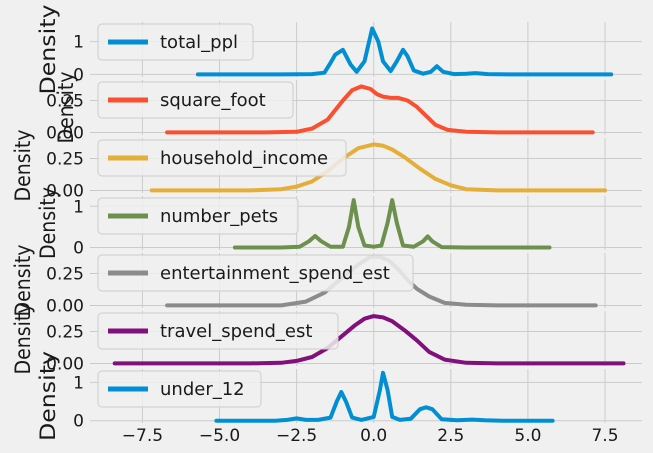 This screenshot has height=453, width=653. What do you see at coordinates (392, 224) in the screenshot?
I see `density-line-number_pets` at bounding box center [392, 224].